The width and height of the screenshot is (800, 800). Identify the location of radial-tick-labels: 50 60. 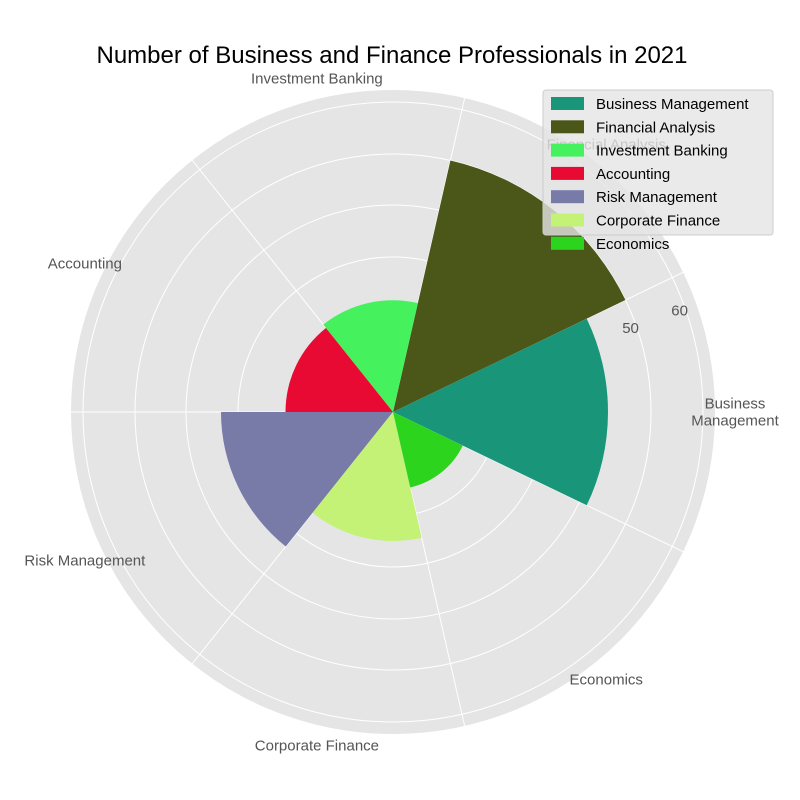
(655, 320).